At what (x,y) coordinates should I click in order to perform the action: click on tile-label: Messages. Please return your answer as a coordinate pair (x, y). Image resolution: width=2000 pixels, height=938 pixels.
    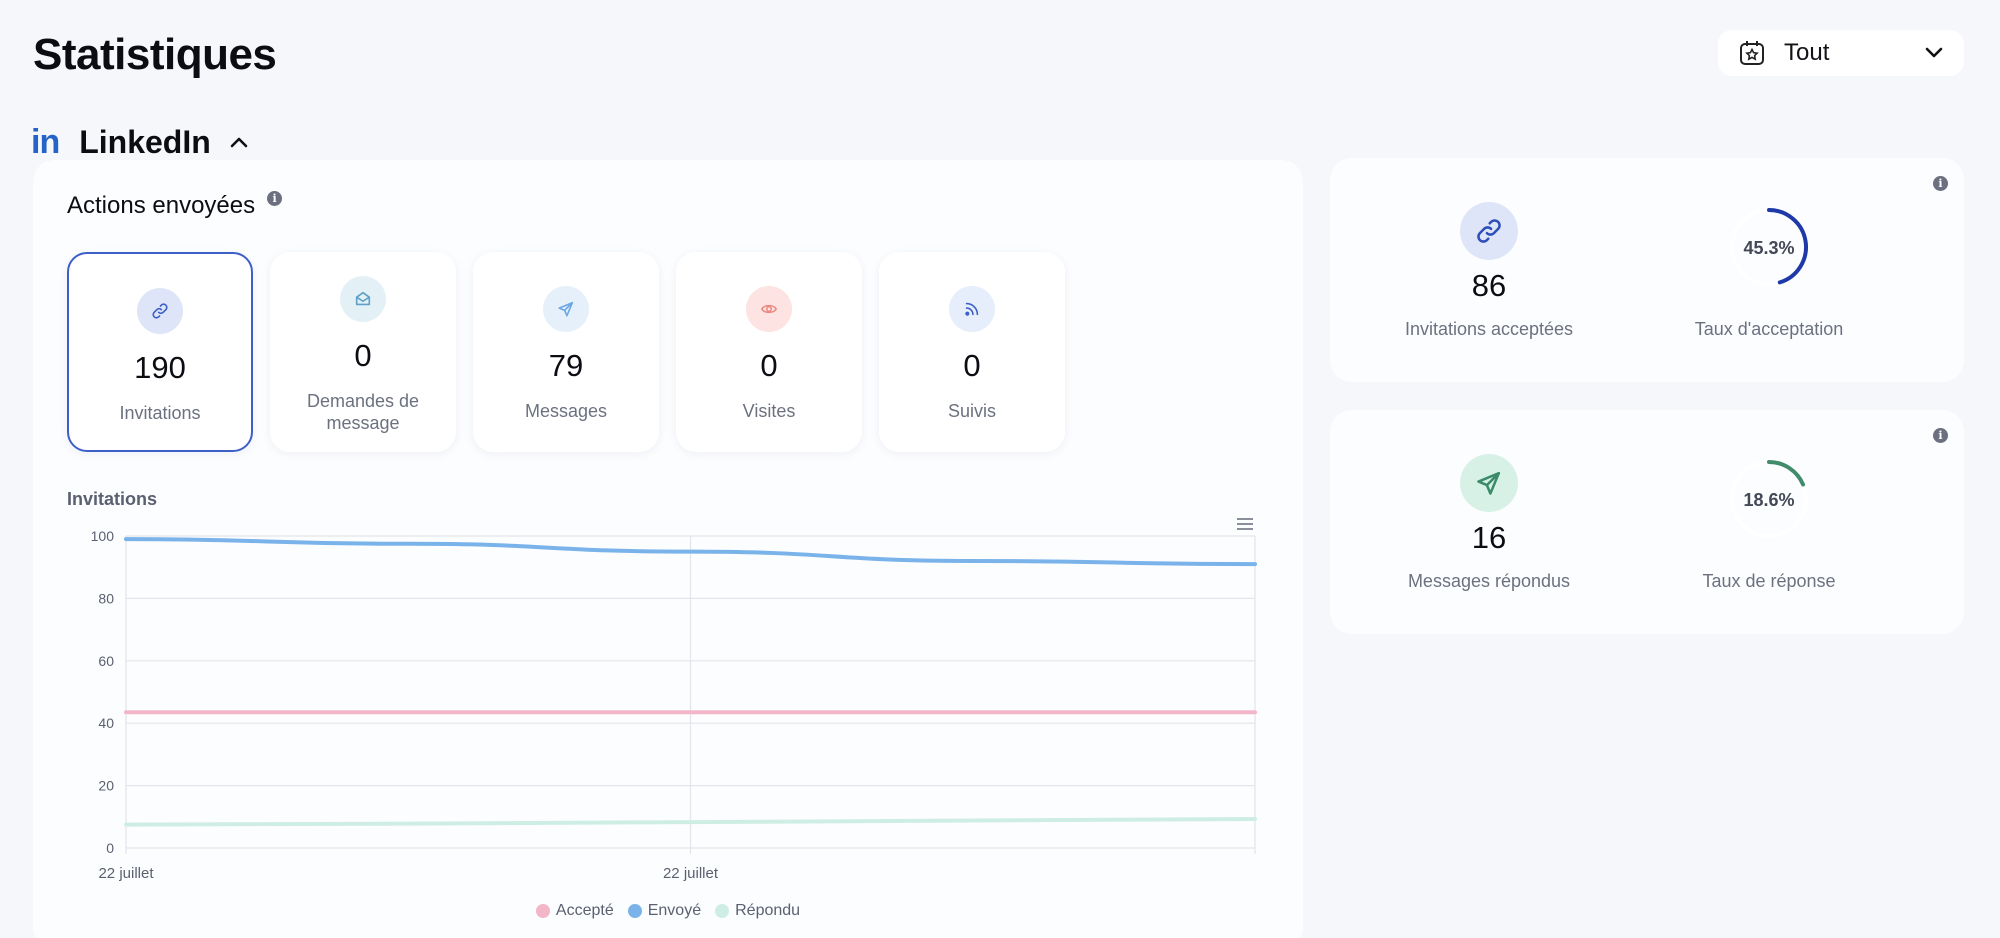
    Looking at the image, I should click on (566, 411).